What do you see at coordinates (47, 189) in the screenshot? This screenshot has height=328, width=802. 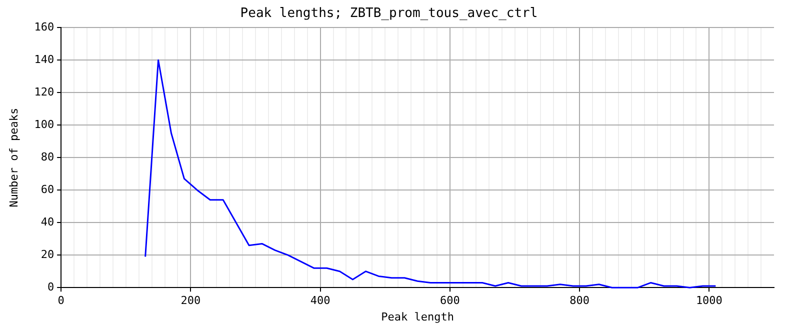 I see `y-tick-label: 60` at bounding box center [47, 189].